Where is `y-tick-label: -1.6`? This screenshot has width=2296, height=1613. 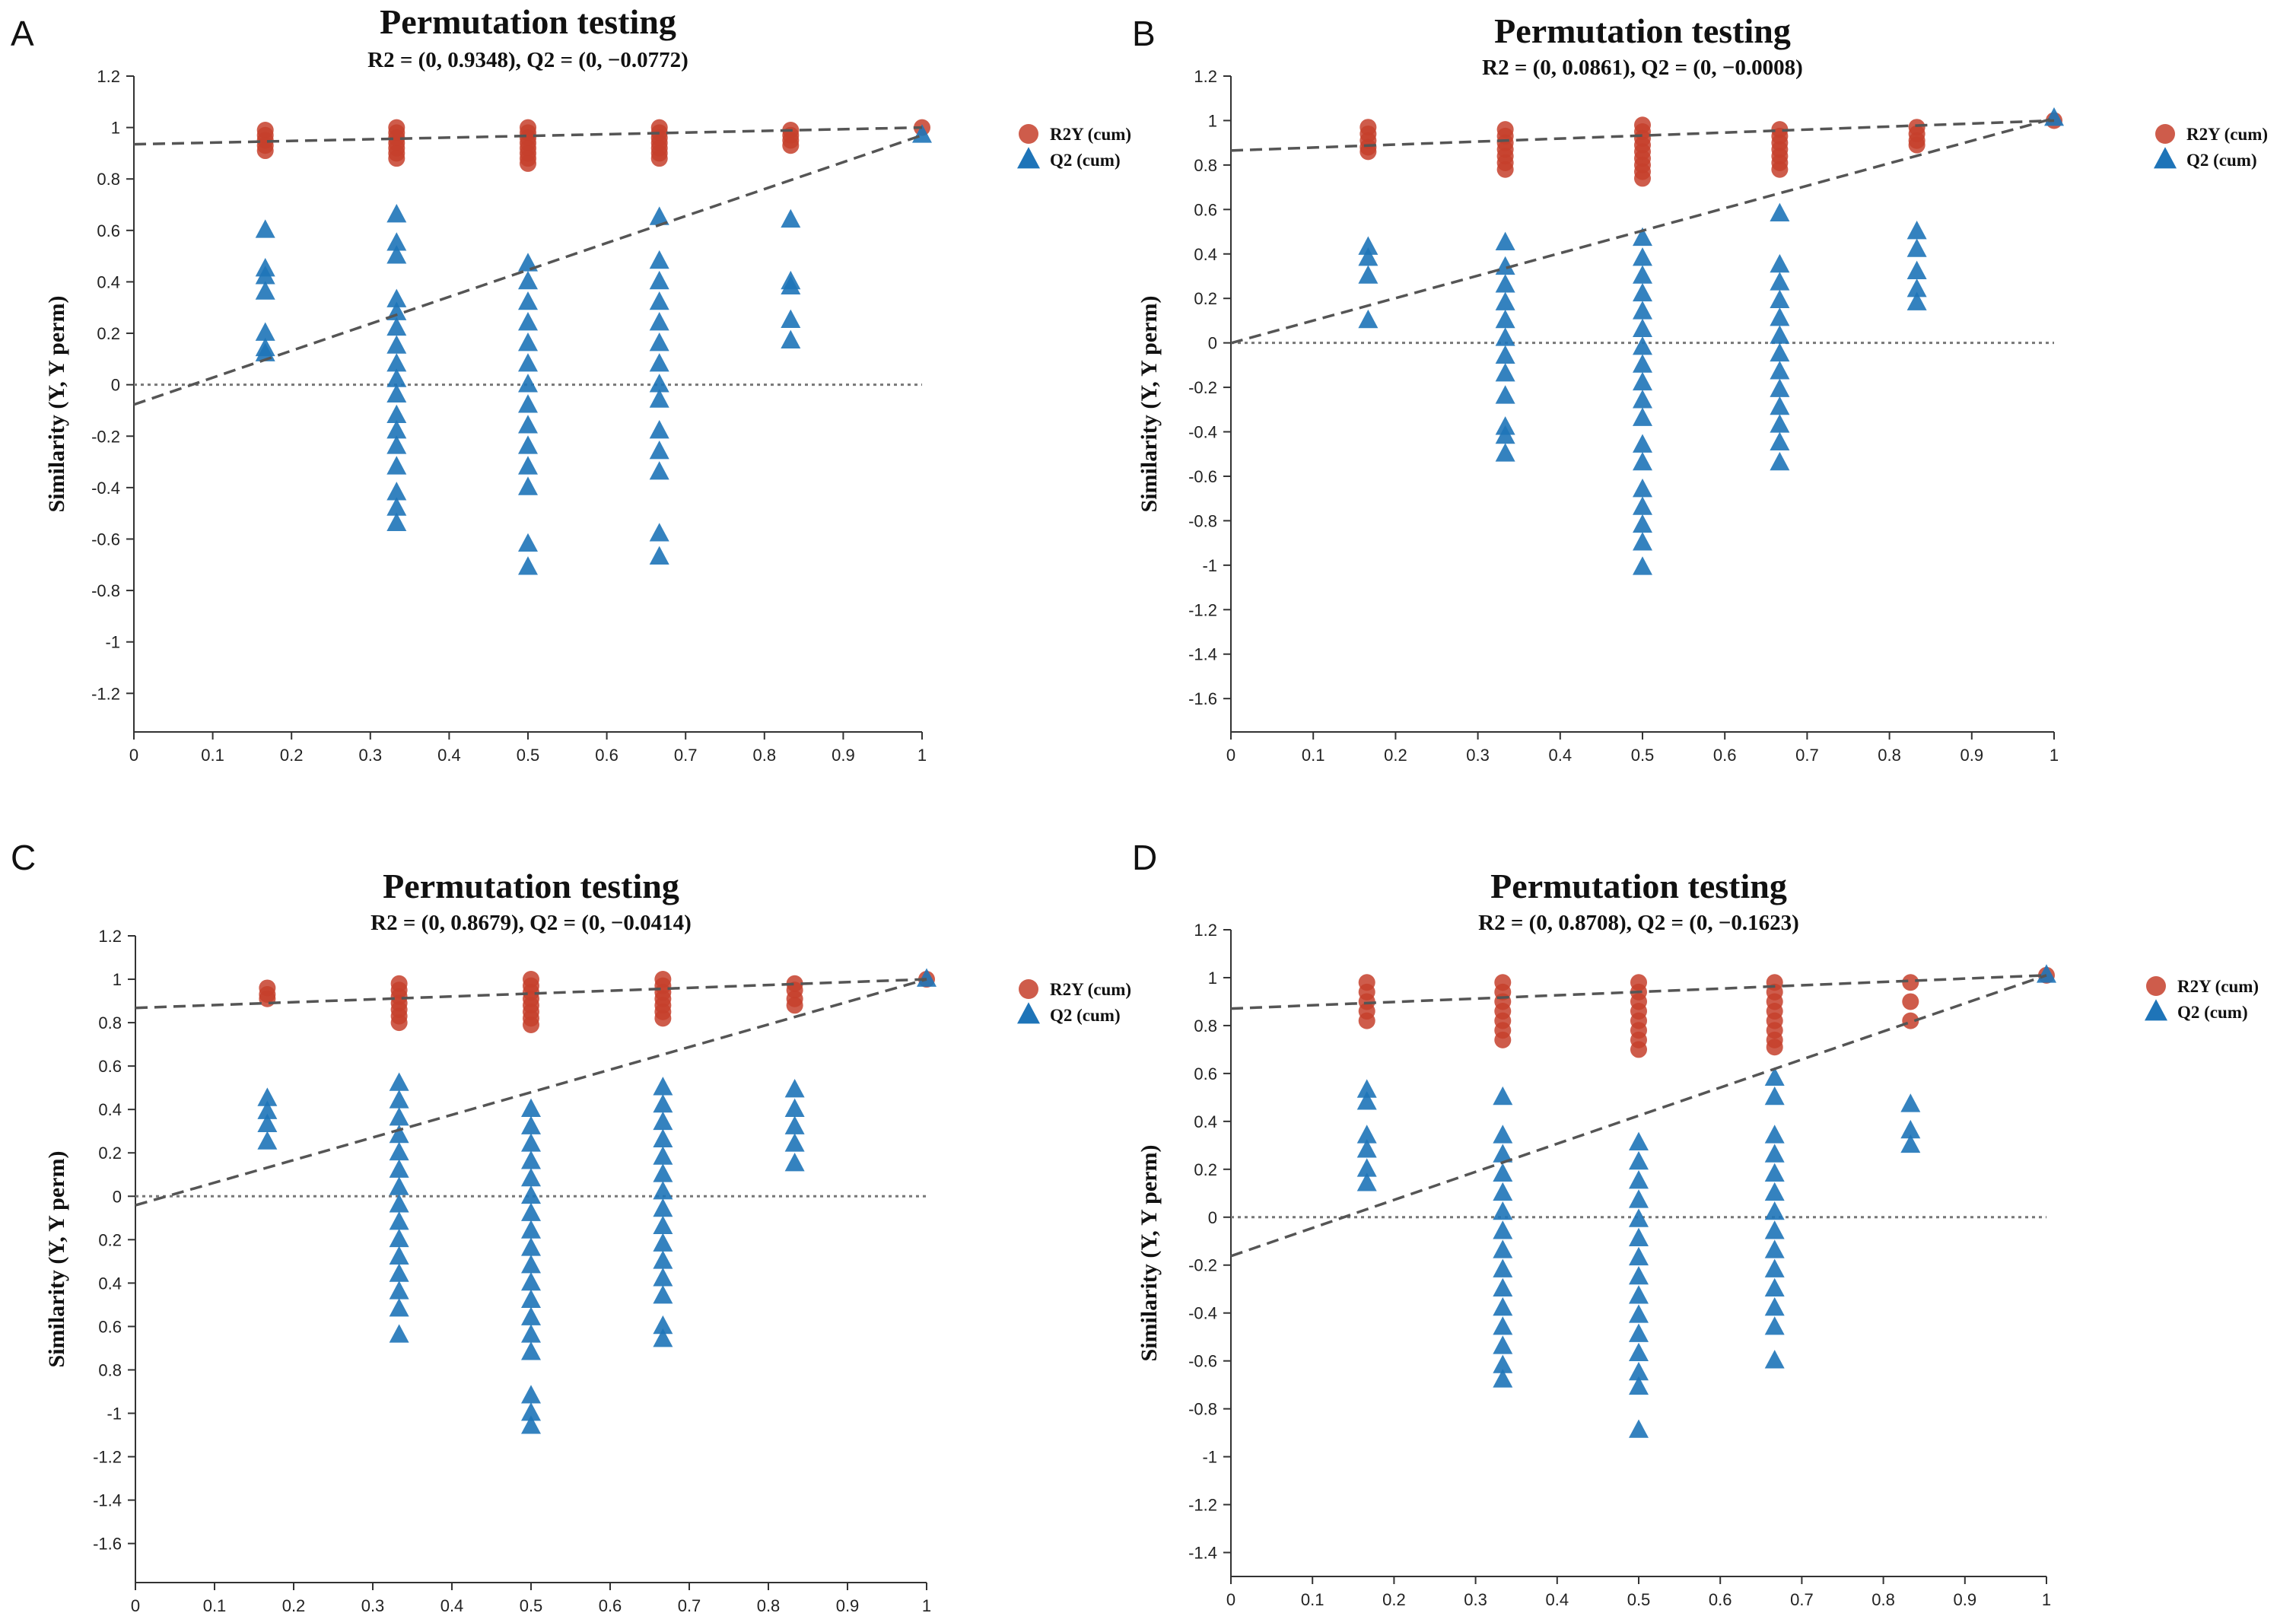
y-tick-label: -1.6 is located at coordinates (1202, 698).